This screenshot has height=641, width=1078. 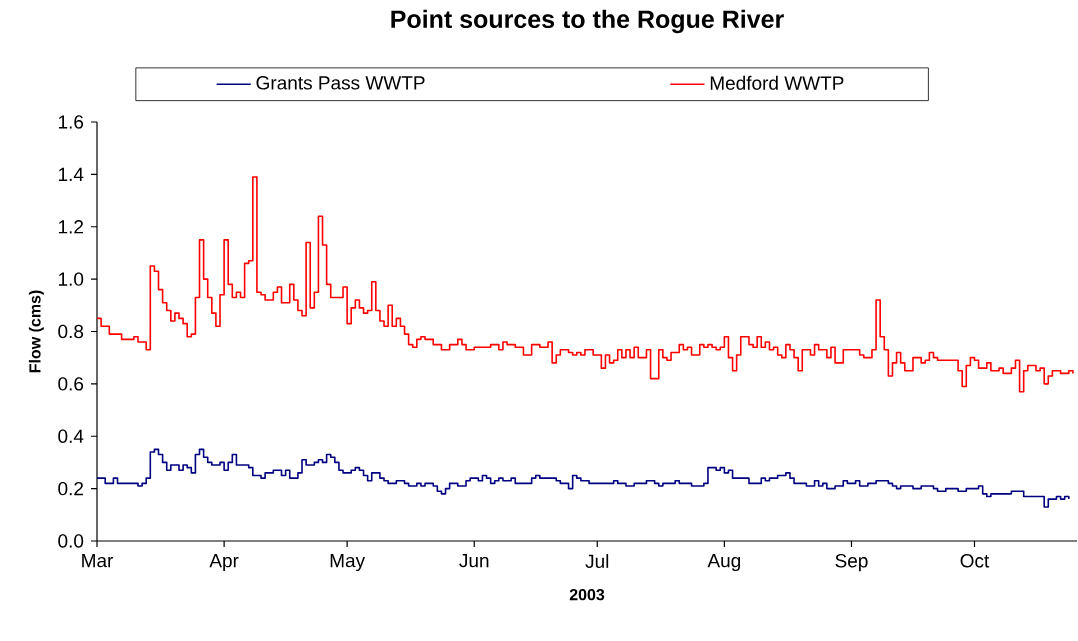 What do you see at coordinates (777, 82) in the screenshot?
I see `legend-label: Medford WWTP` at bounding box center [777, 82].